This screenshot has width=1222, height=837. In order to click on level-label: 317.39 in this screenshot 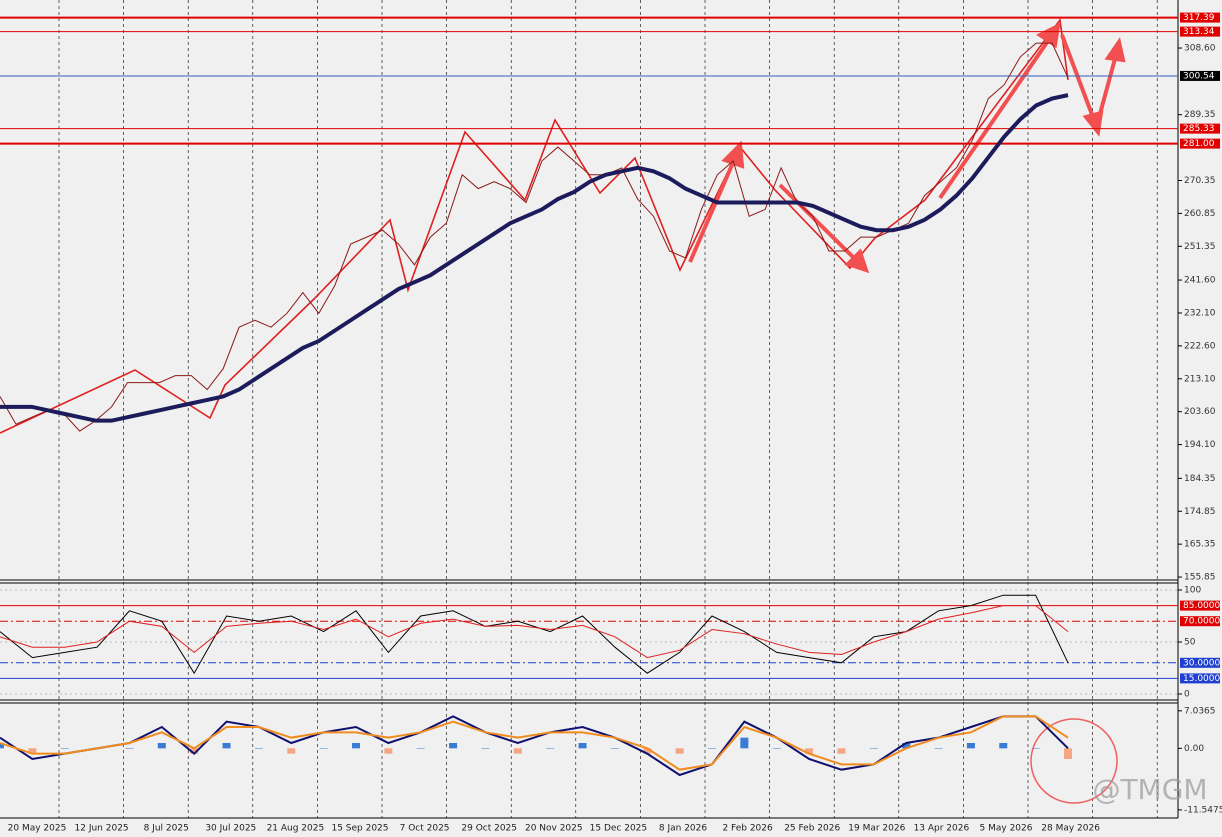, I will do `click(1199, 18)`.